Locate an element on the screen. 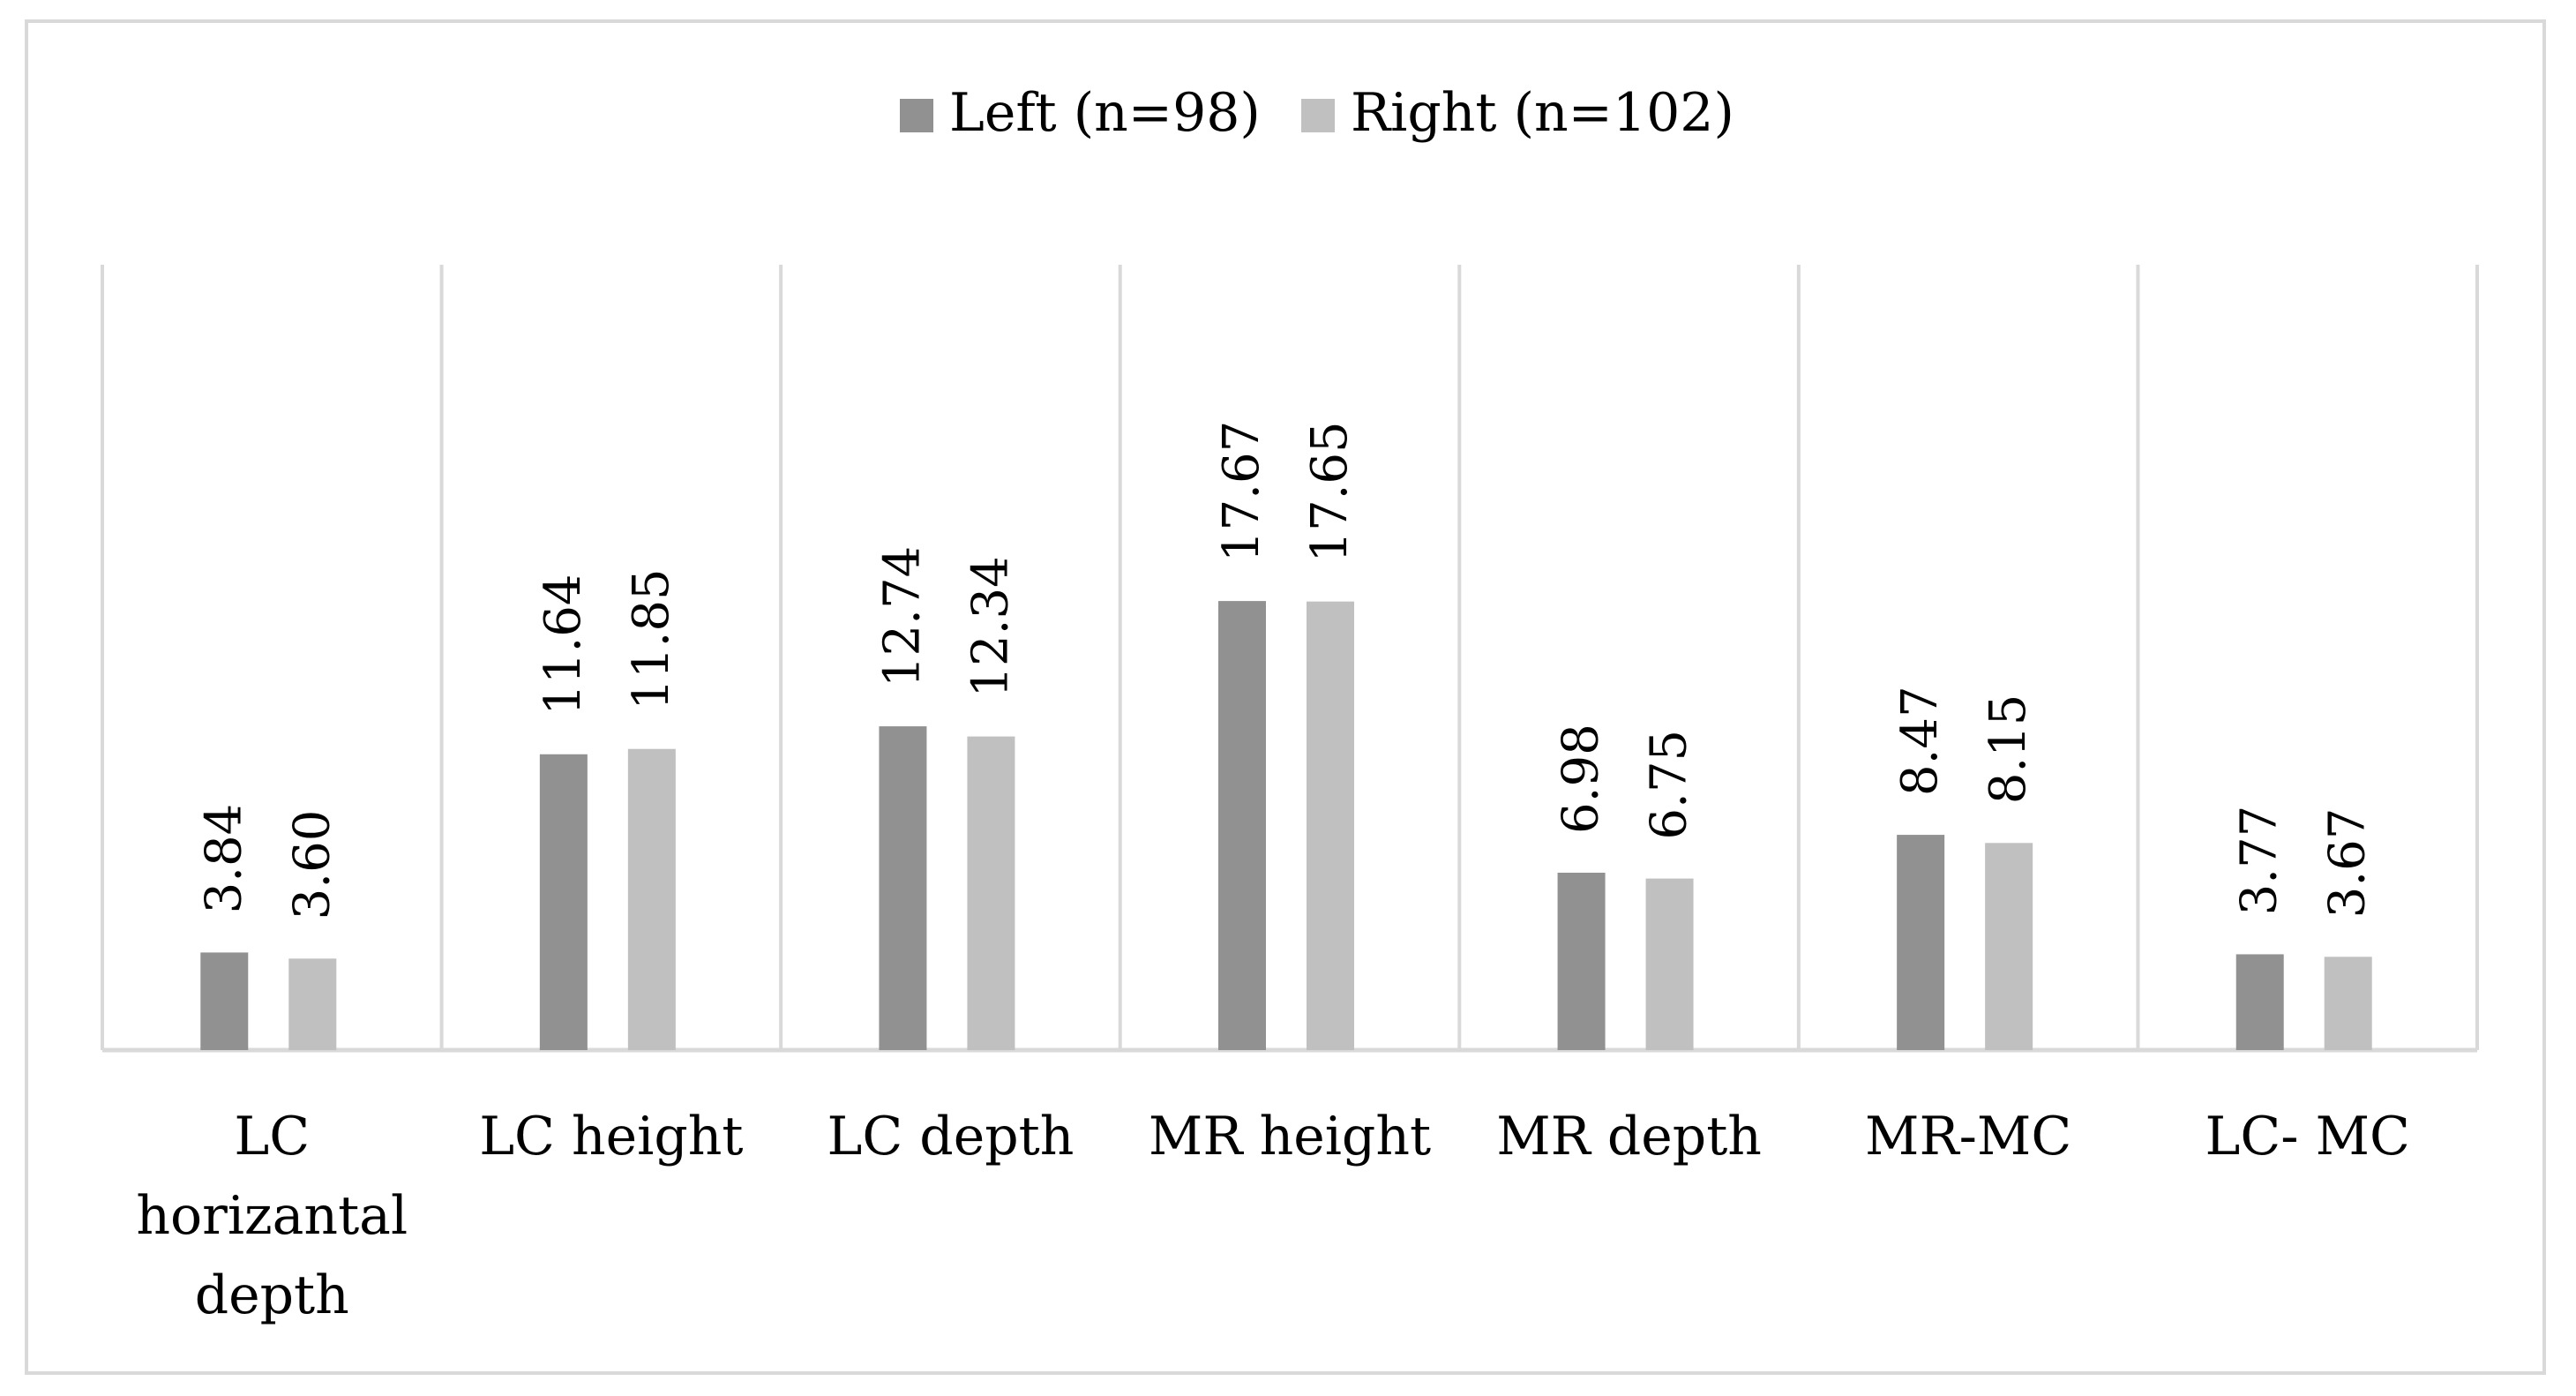 This screenshot has width=2576, height=1396. category-label: MR depth is located at coordinates (1629, 1136).